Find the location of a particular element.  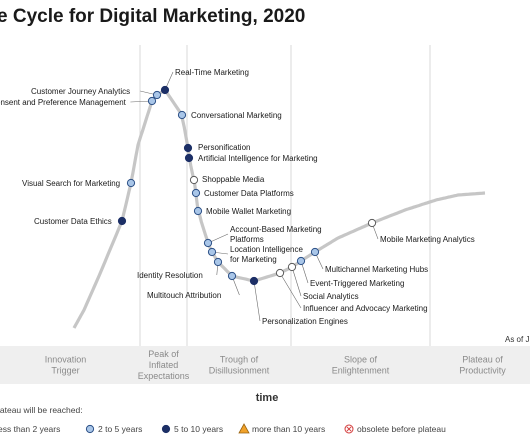

x-axis-label: time is located at coordinates (267, 398).